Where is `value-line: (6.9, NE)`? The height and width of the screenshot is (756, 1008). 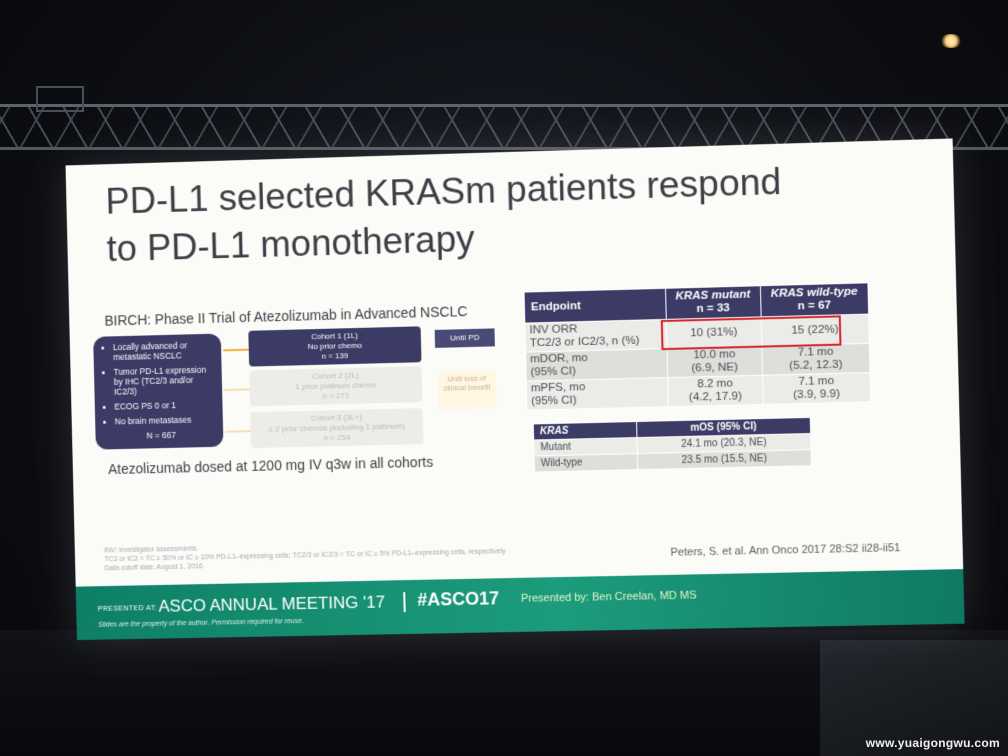 value-line: (6.9, NE) is located at coordinates (714, 367).